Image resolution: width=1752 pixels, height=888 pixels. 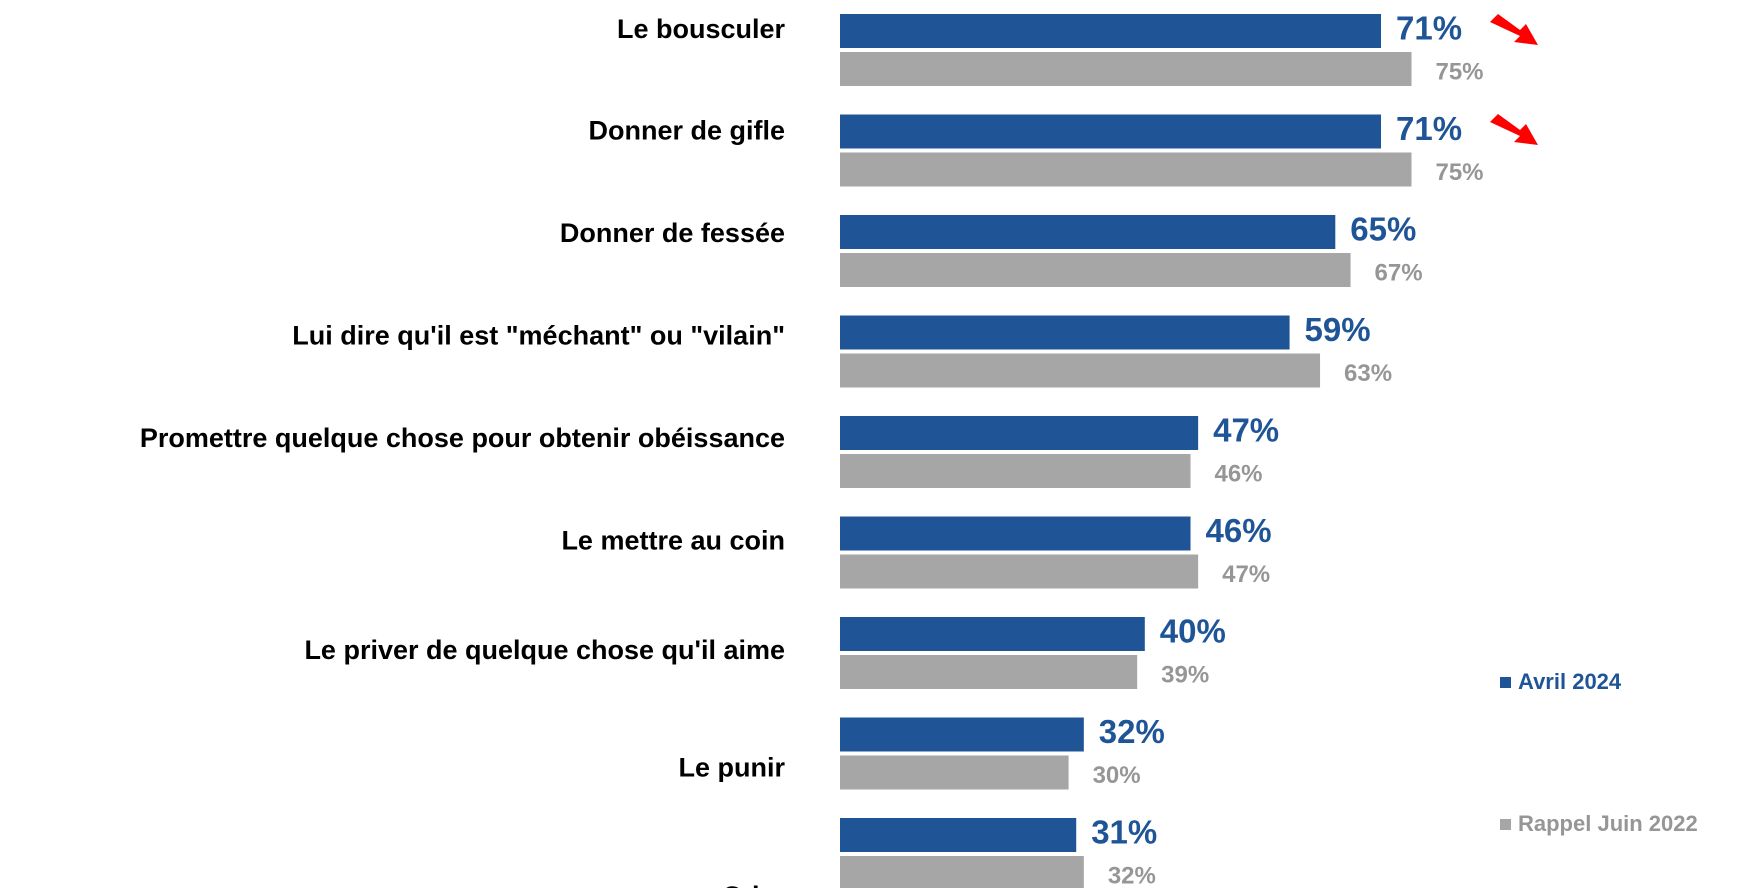 I want to click on trend-arrows, so click(x=1514, y=79).